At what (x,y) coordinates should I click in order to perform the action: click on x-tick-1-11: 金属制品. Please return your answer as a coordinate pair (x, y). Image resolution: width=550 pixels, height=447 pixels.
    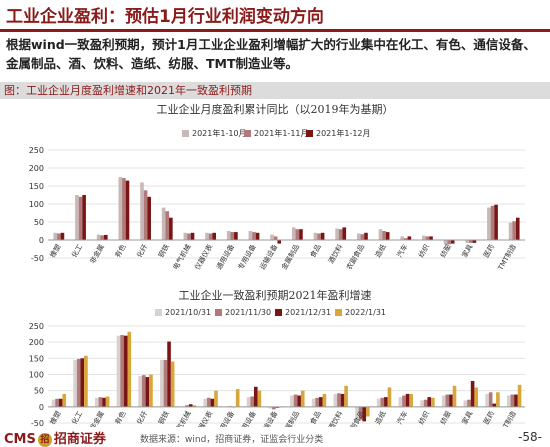
    Looking at the image, I should click on (290, 418).